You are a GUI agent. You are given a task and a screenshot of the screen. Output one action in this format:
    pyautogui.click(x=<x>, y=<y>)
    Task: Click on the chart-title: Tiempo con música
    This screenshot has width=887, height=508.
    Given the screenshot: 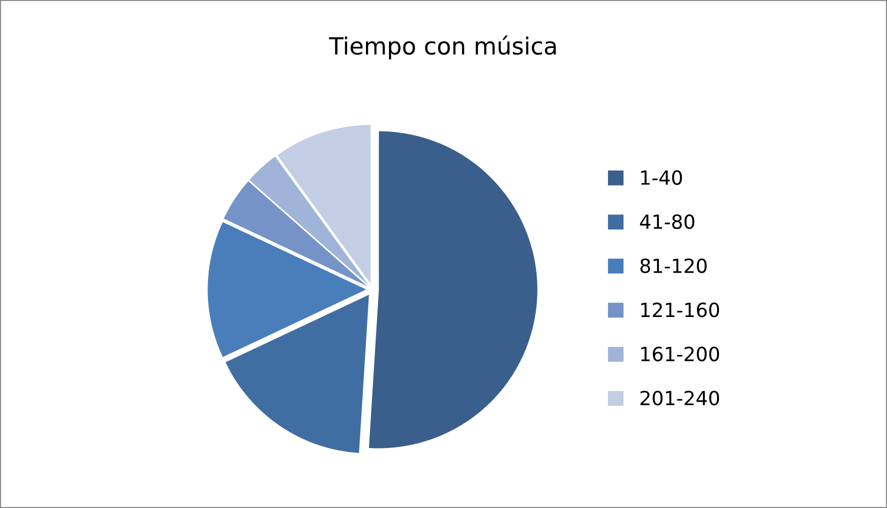 What is the action you would take?
    pyautogui.click(x=442, y=48)
    